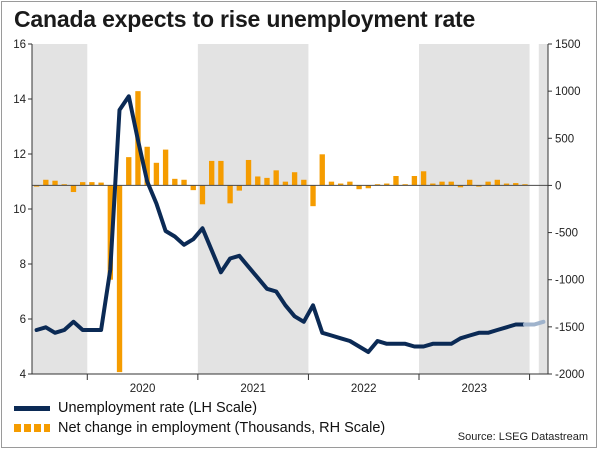 The image size is (600, 451). What do you see at coordinates (32, 428) in the screenshot?
I see `legend-bar-swatch` at bounding box center [32, 428].